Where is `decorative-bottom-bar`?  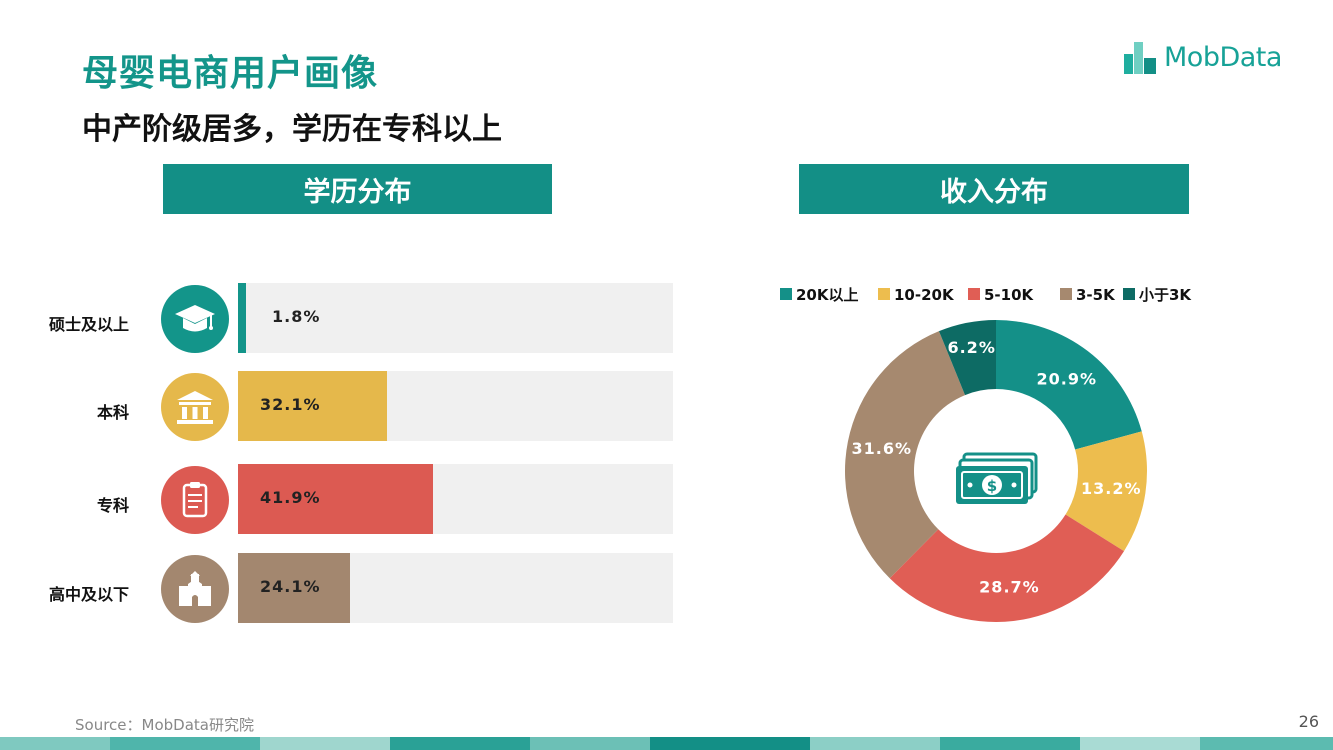 decorative-bottom-bar is located at coordinates (666, 743).